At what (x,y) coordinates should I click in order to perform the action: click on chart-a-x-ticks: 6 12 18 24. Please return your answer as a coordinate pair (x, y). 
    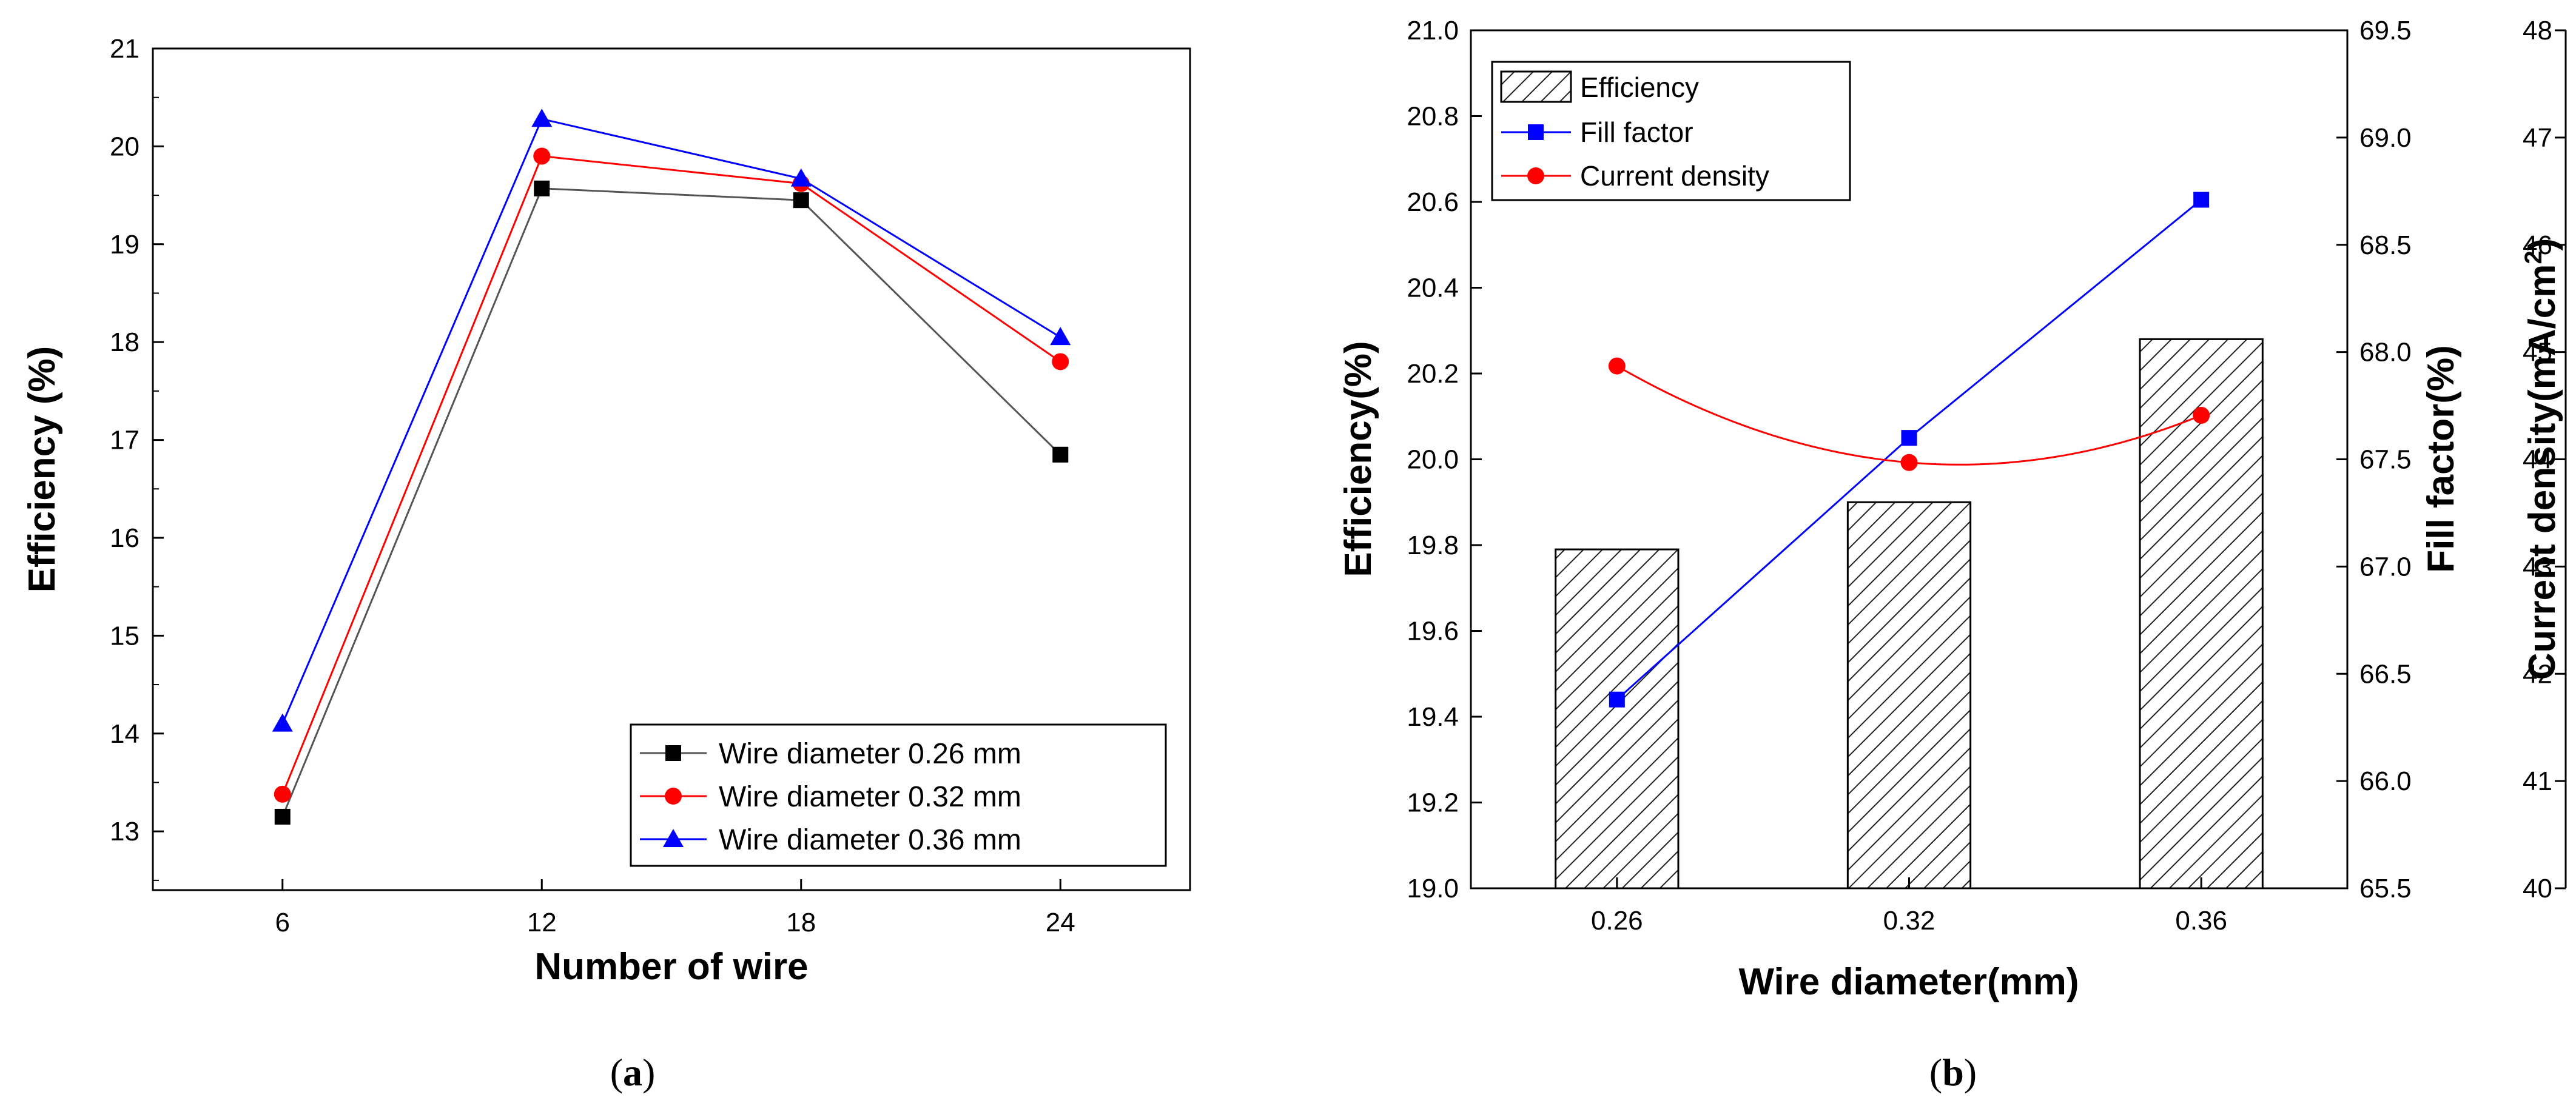
    Looking at the image, I should click on (675, 908).